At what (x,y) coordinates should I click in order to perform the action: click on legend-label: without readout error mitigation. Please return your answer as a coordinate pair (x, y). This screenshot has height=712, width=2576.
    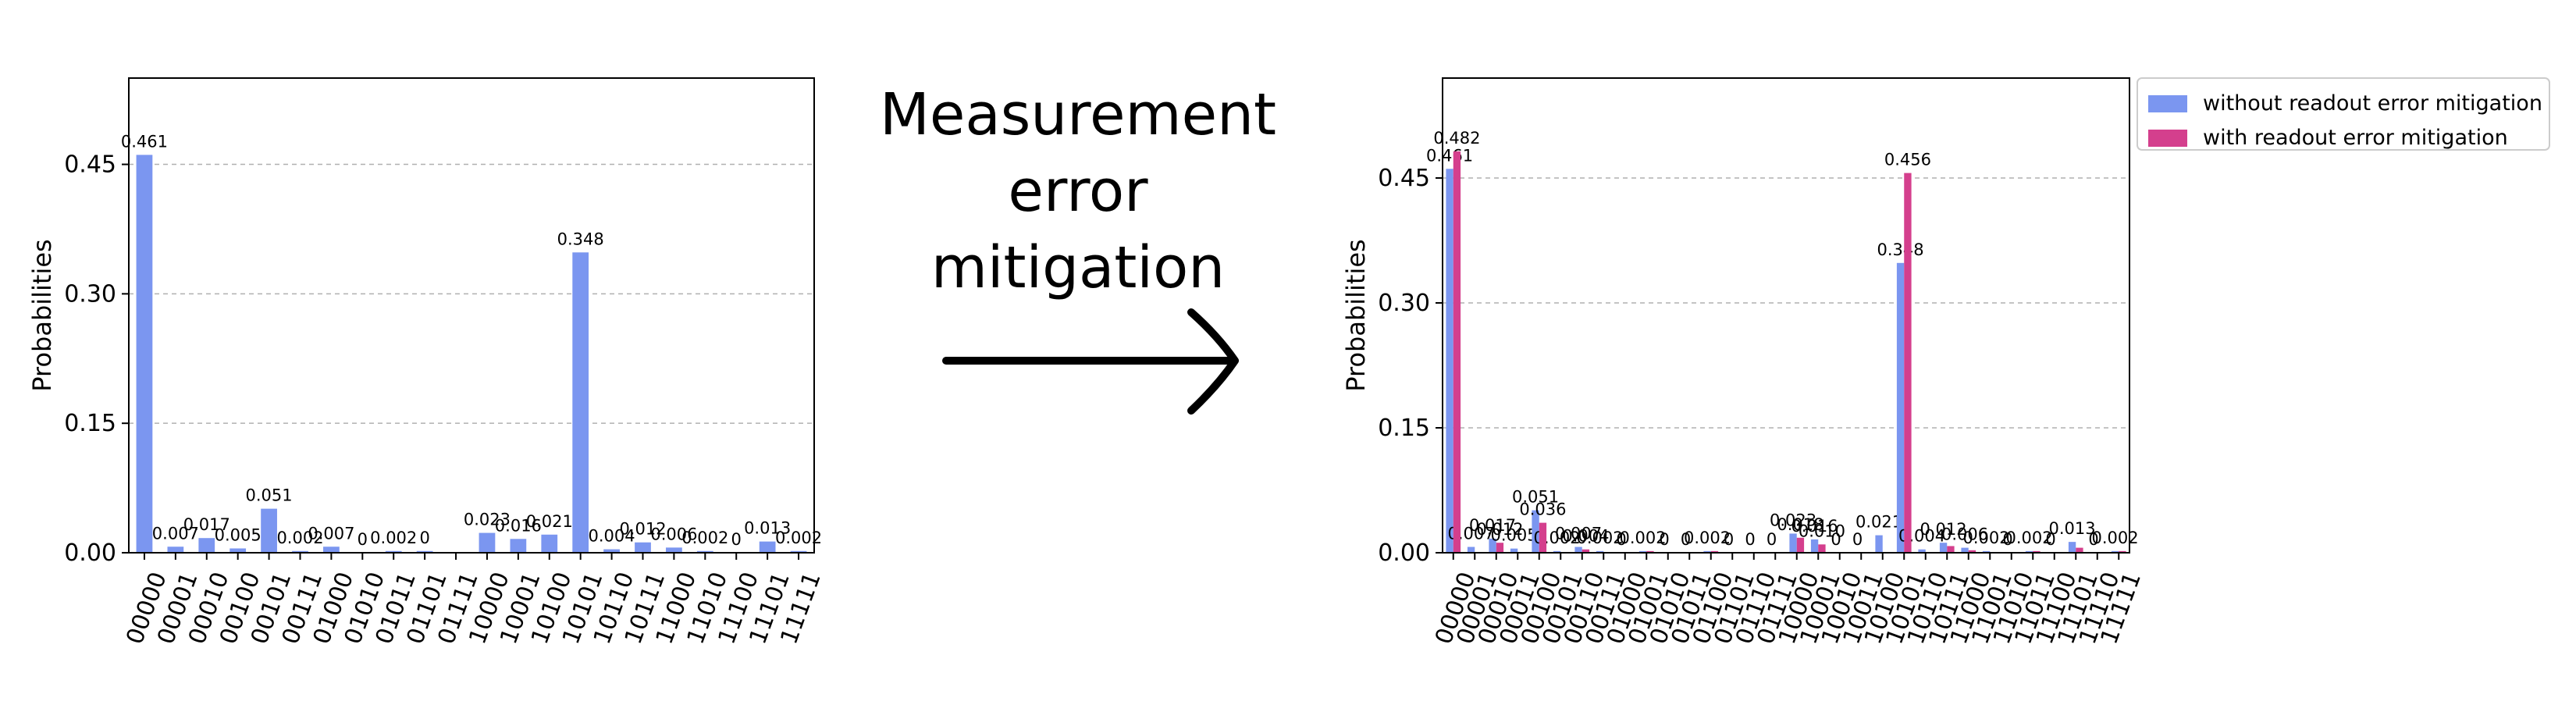
    Looking at the image, I should click on (2372, 103).